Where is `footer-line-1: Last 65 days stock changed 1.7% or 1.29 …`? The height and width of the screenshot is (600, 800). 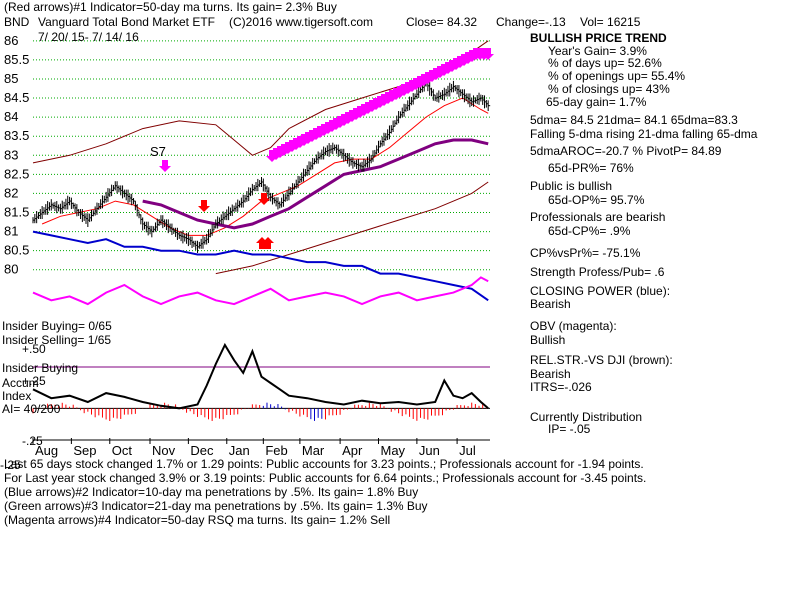 footer-line-1: Last 65 days stock changed 1.7% or 1.29 … is located at coordinates (324, 464).